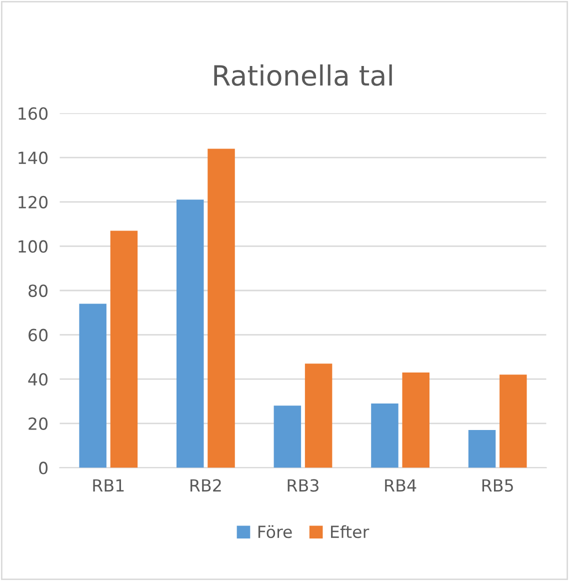 The height and width of the screenshot is (581, 569). I want to click on legend-label: Efter, so click(350, 531).